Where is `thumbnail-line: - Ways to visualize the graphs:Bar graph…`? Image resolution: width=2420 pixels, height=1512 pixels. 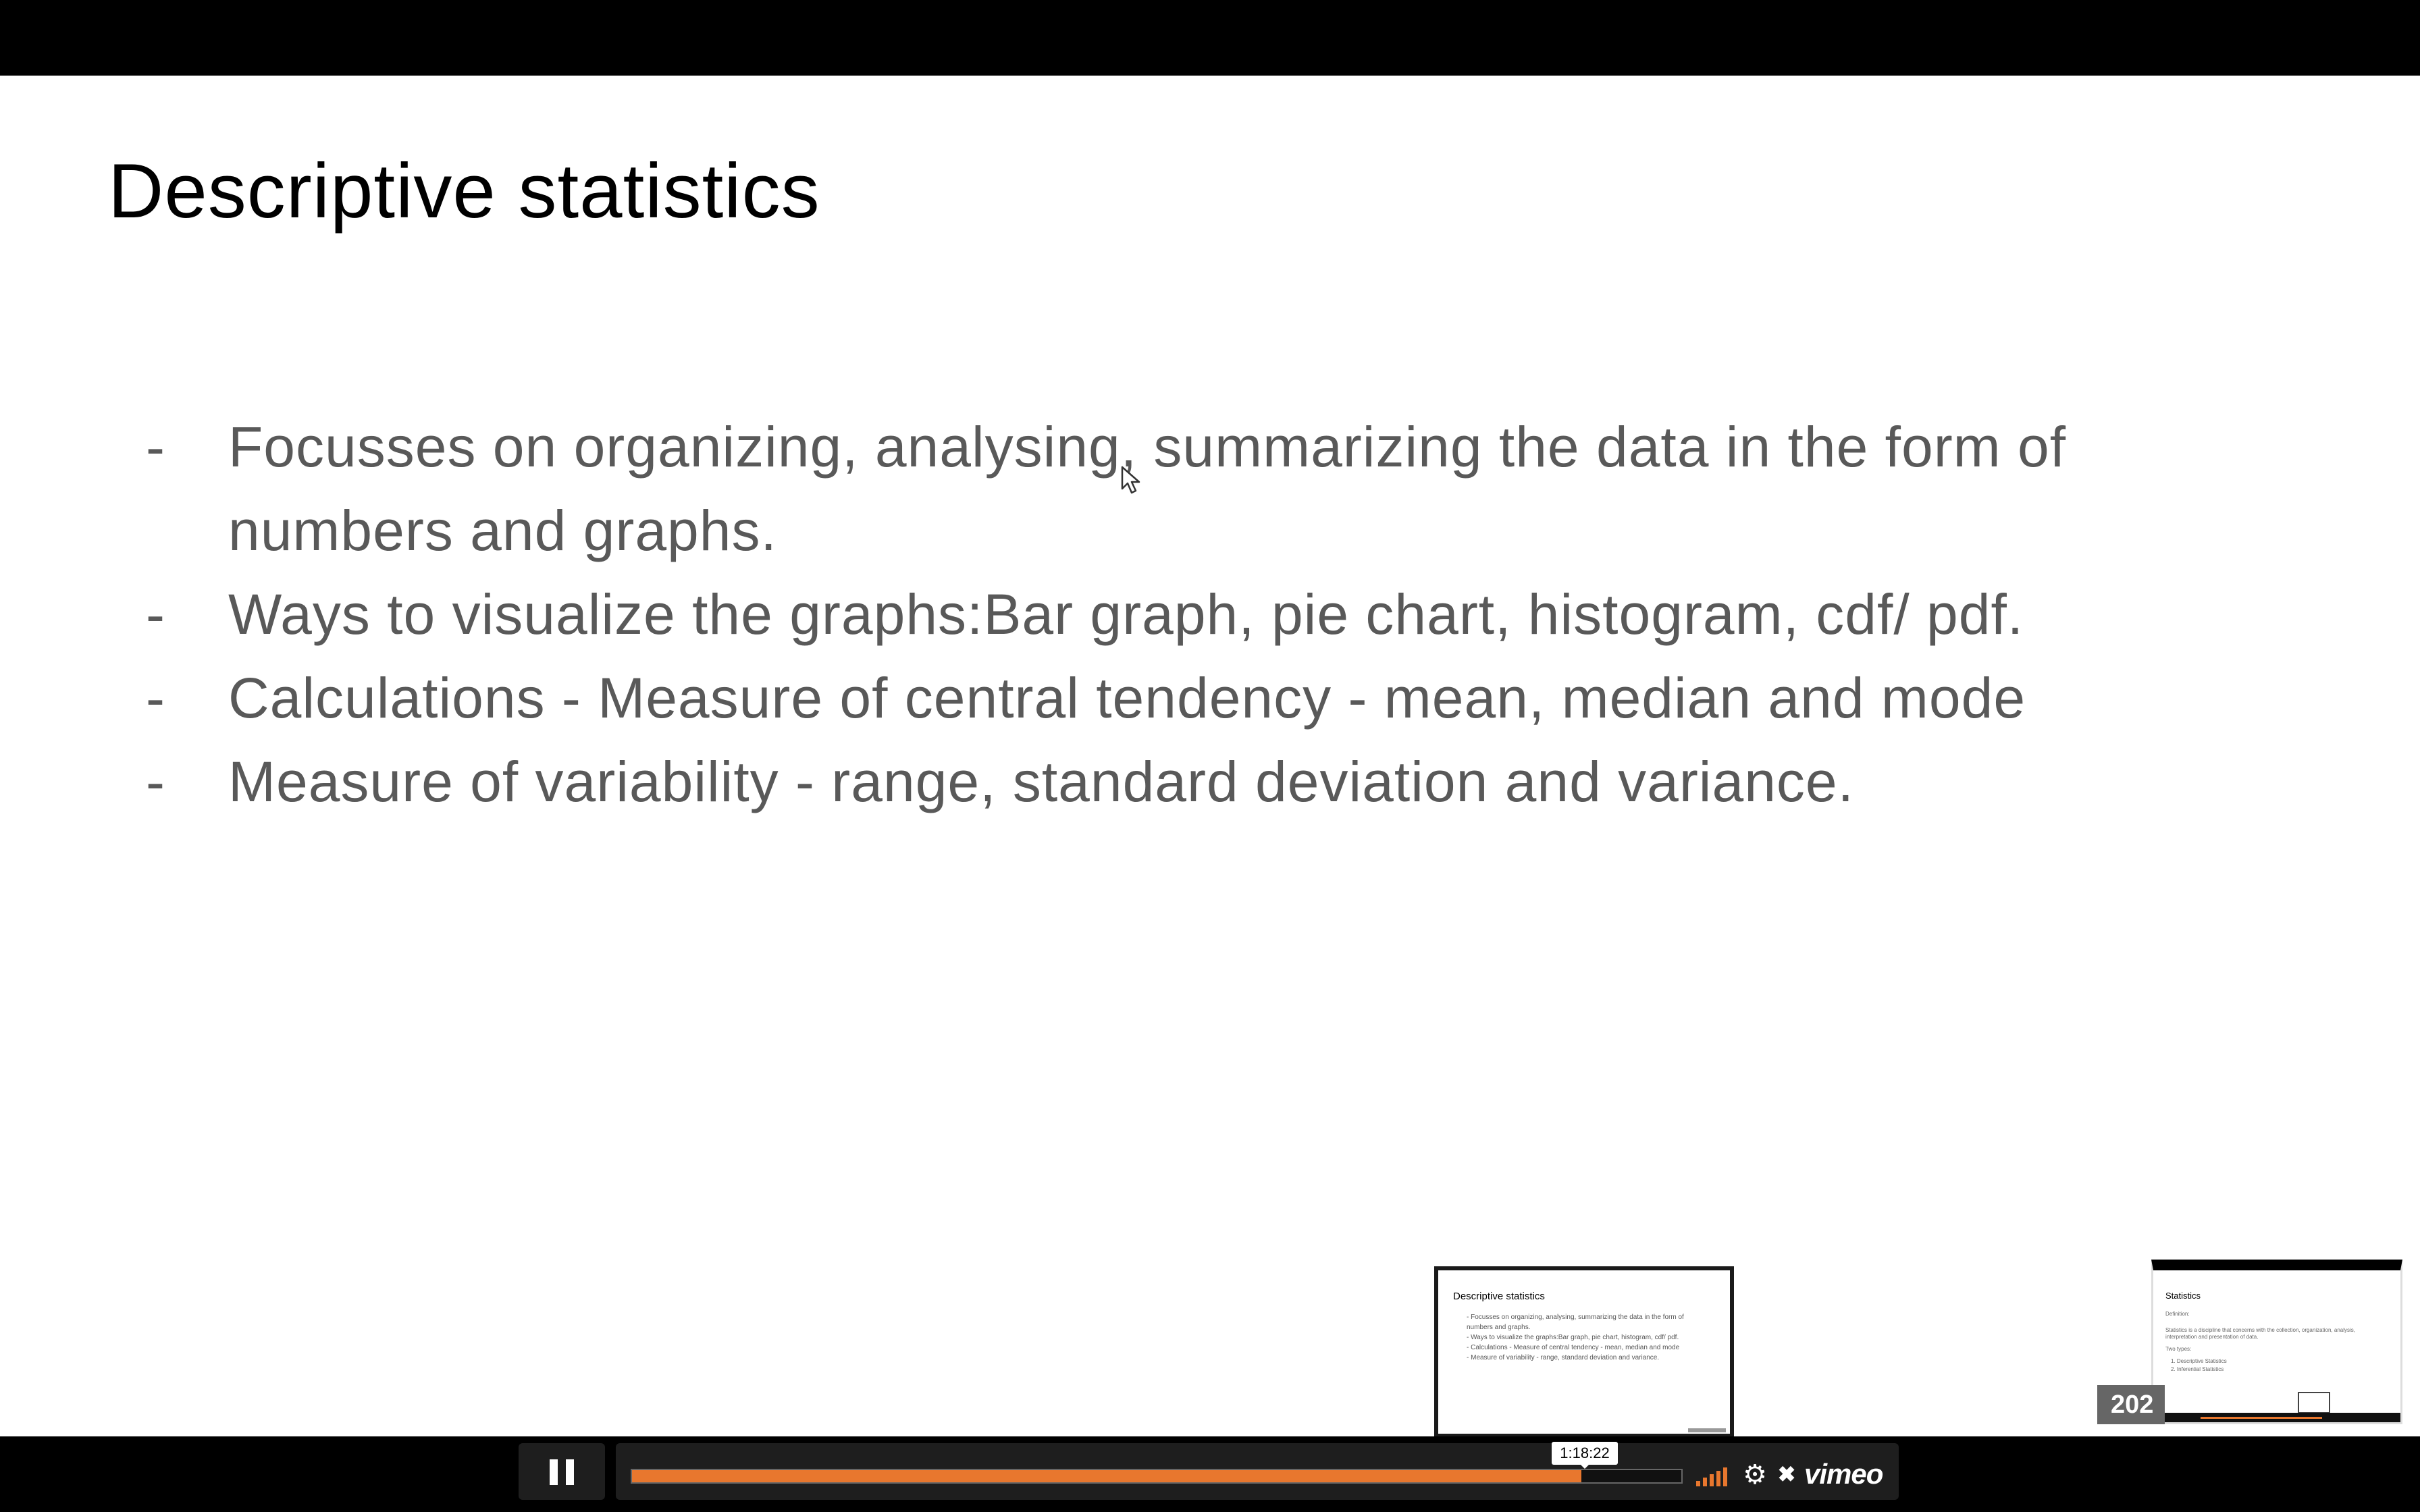
thumbnail-line: - Ways to visualize the graphs:Bar graph… is located at coordinates (1573, 1337).